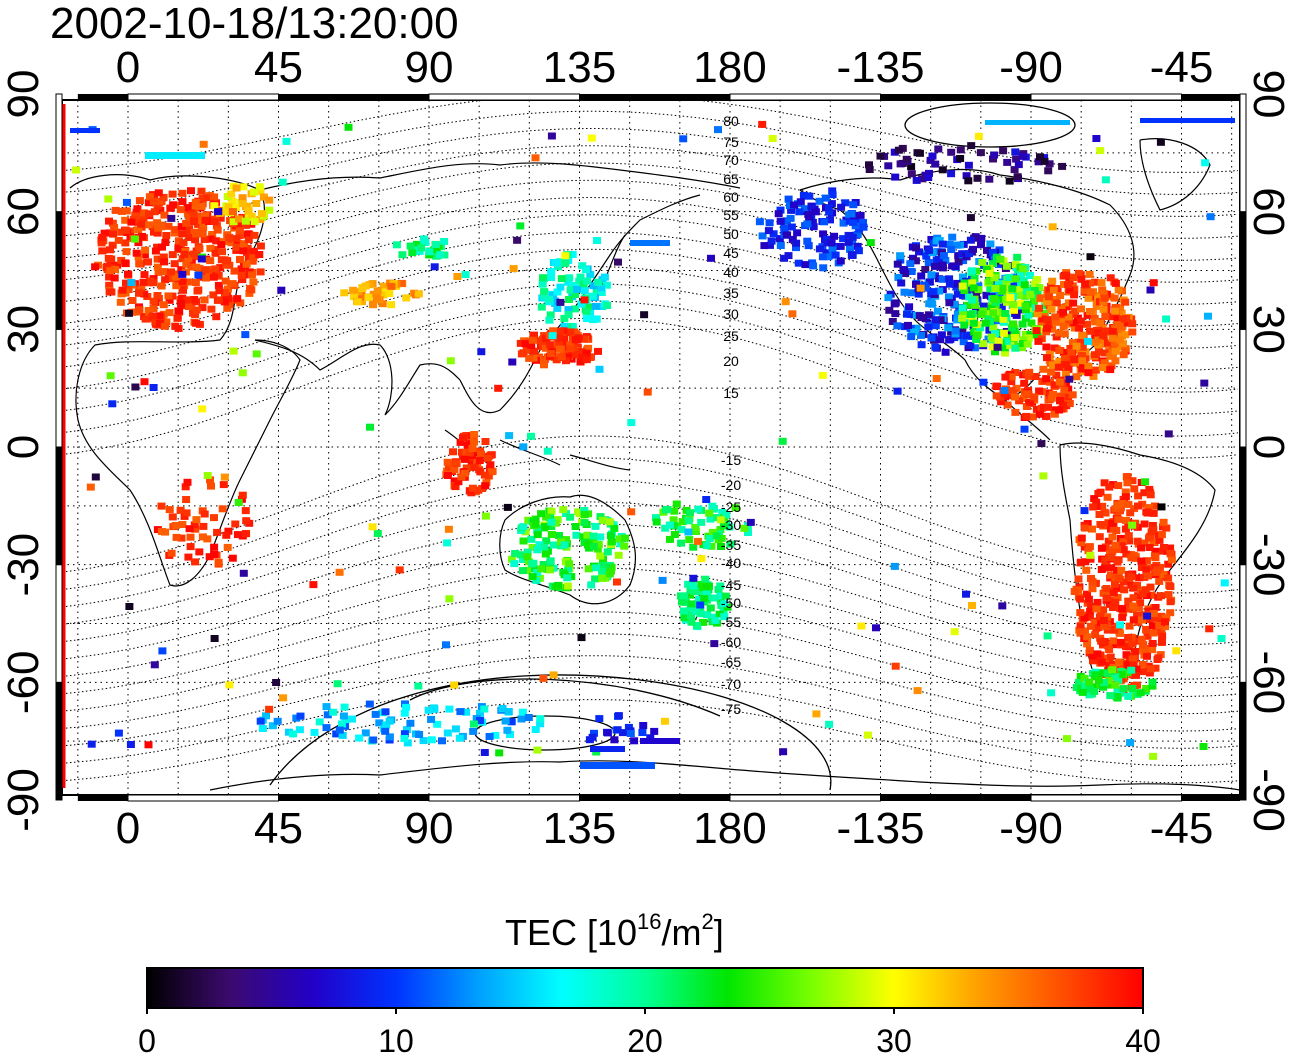 The height and width of the screenshot is (1057, 1292). I want to click on lat-tick-label-right: 60, so click(1268, 211).